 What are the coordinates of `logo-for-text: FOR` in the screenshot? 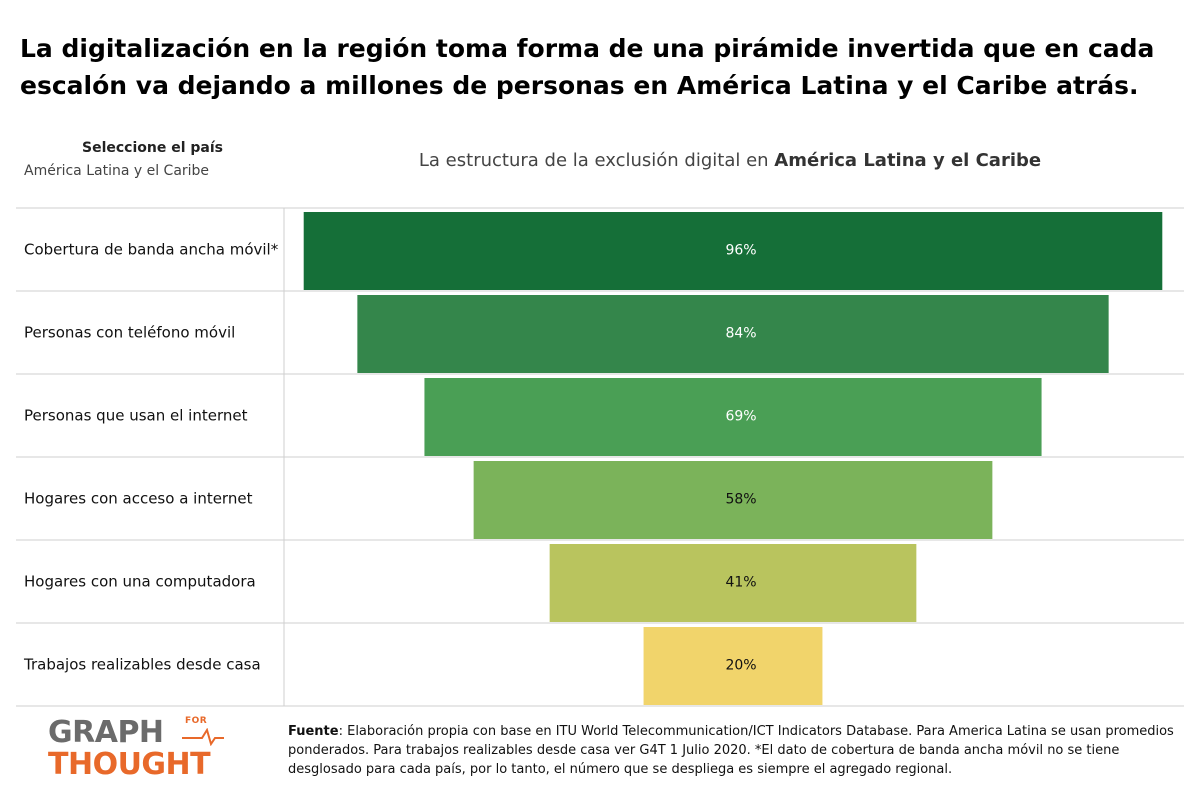 It's located at (196, 721).